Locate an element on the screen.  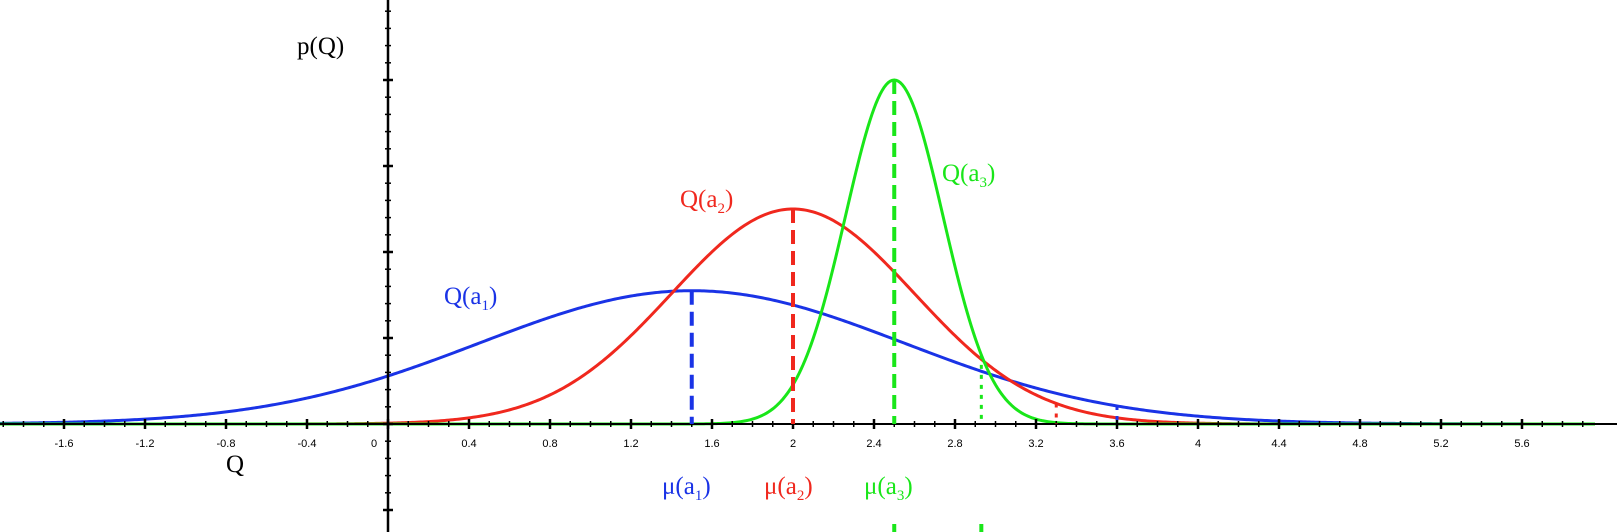
x-tick-label: 5.6 is located at coordinates (1521, 444).